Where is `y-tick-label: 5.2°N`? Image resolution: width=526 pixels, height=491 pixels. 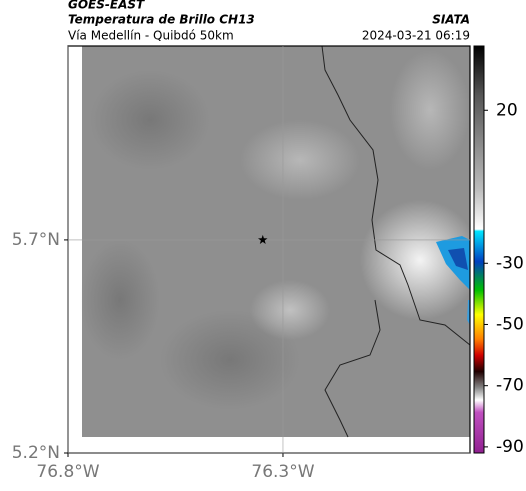
y-tick-label: 5.2°N is located at coordinates (36, 453).